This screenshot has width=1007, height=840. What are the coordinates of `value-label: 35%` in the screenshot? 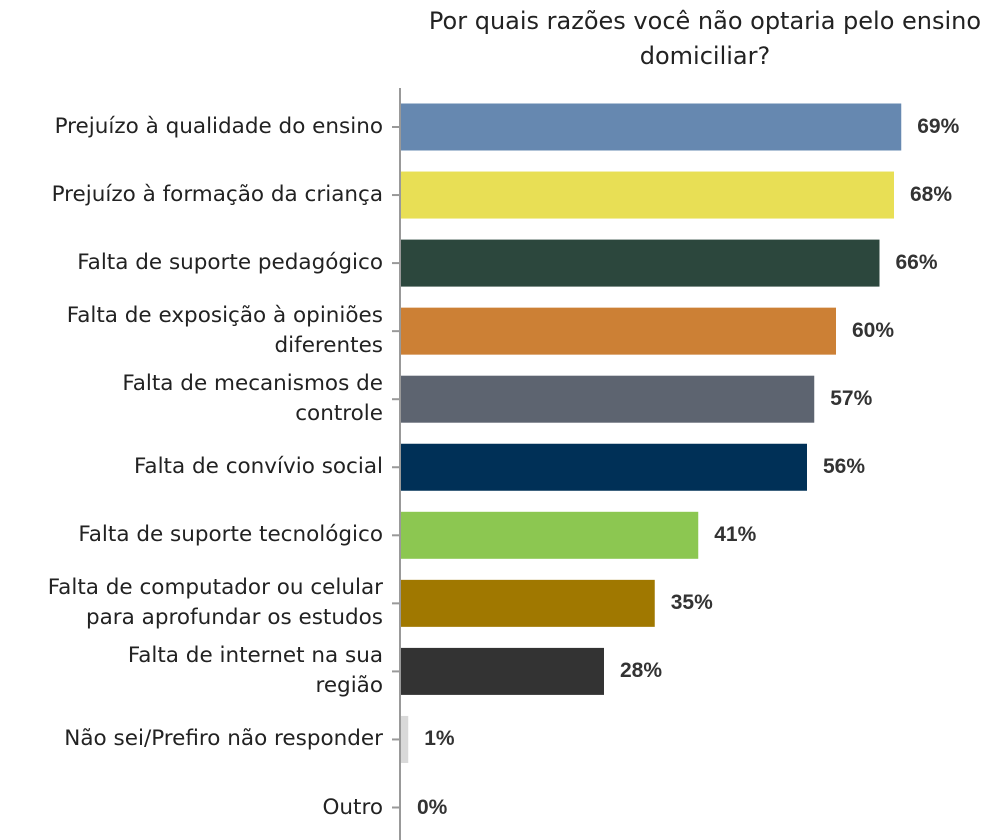 It's located at (691, 603).